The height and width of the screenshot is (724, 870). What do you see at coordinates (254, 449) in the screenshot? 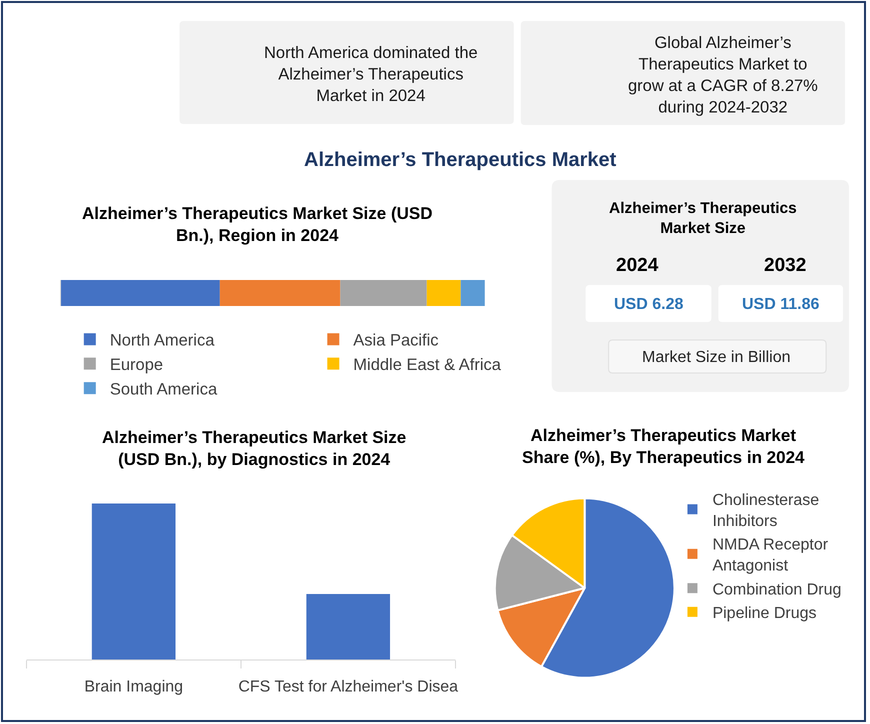
I see `chart-title: Alzheimer’s Therapeutics Market Size (USD Bn.), by Diagnostics in 2024` at bounding box center [254, 449].